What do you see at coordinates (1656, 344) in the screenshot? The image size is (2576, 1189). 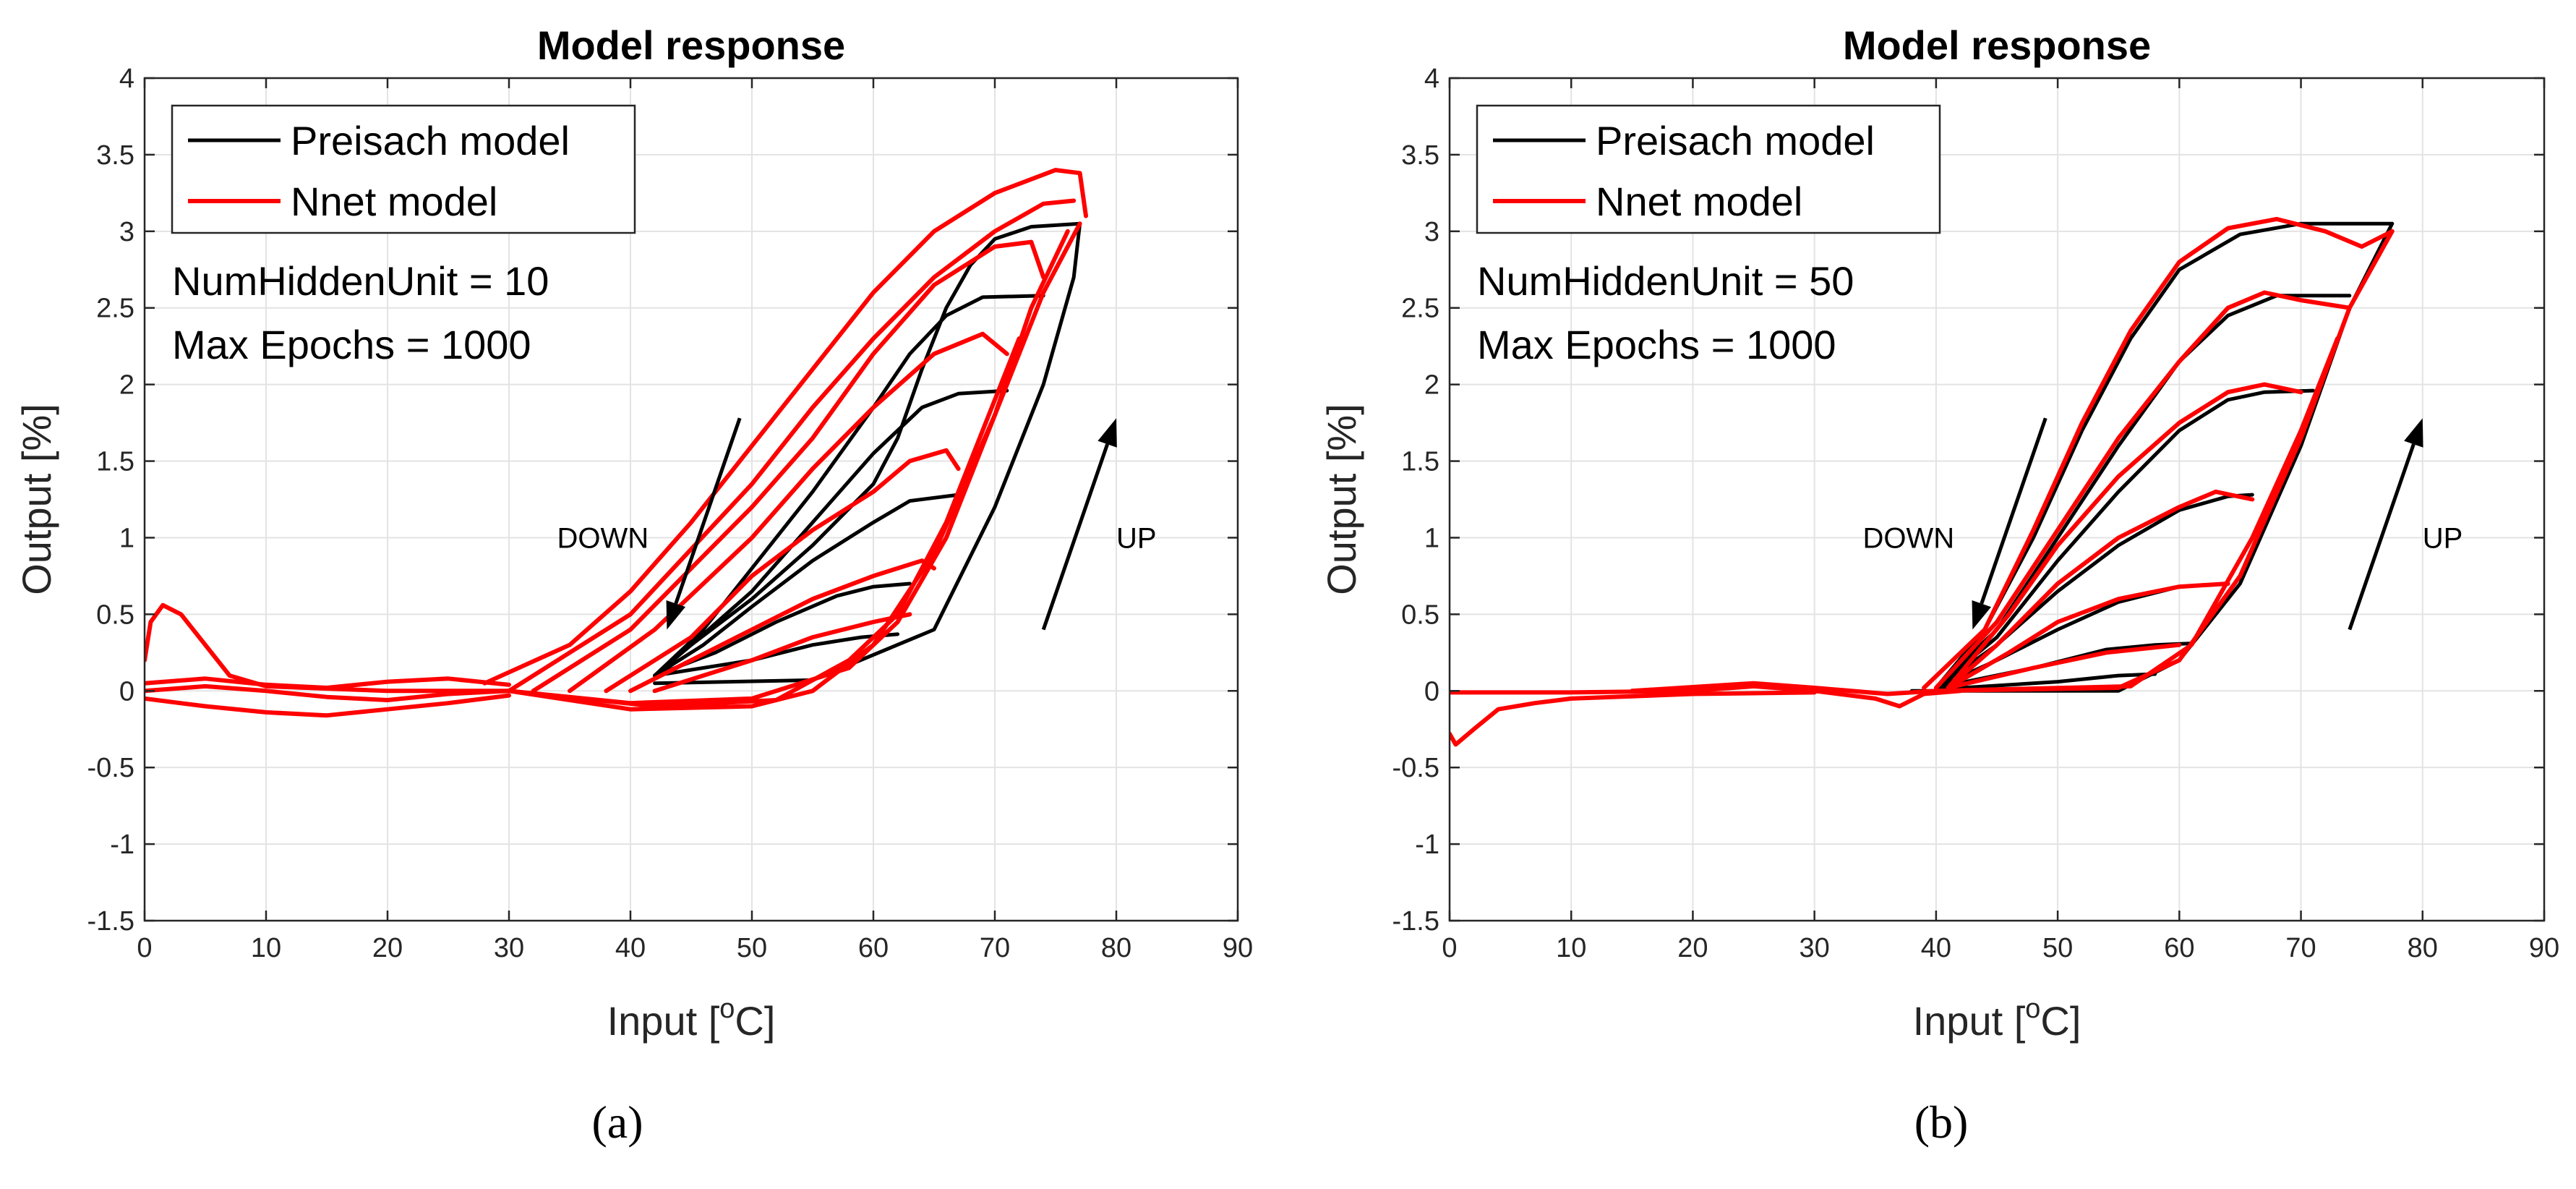 I see `annotation-max-epochs: Max Epochs = 1000` at bounding box center [1656, 344].